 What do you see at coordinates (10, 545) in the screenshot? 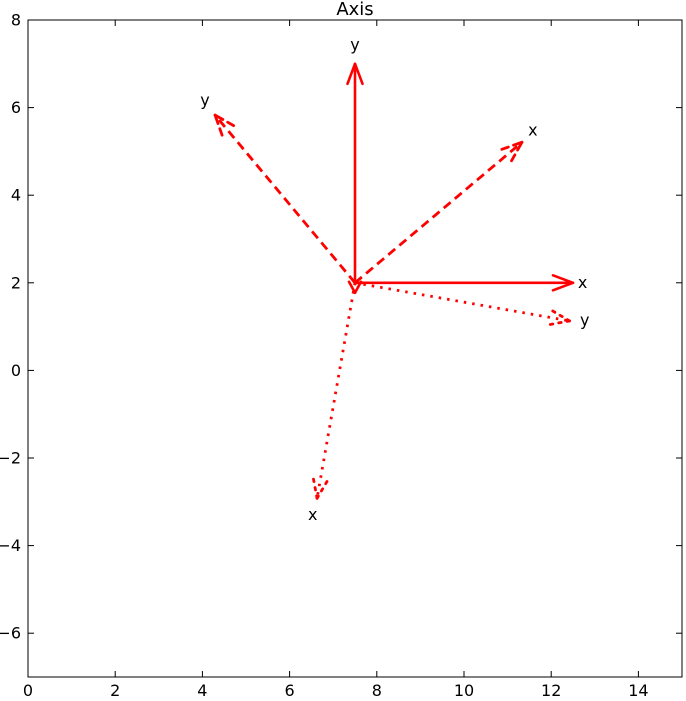
I see `y-tick-label: −4` at bounding box center [10, 545].